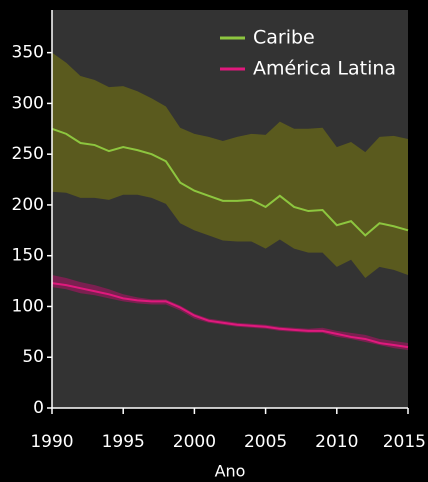 The image size is (428, 482). What do you see at coordinates (324, 69) in the screenshot?
I see `legend-label: América Latina` at bounding box center [324, 69].